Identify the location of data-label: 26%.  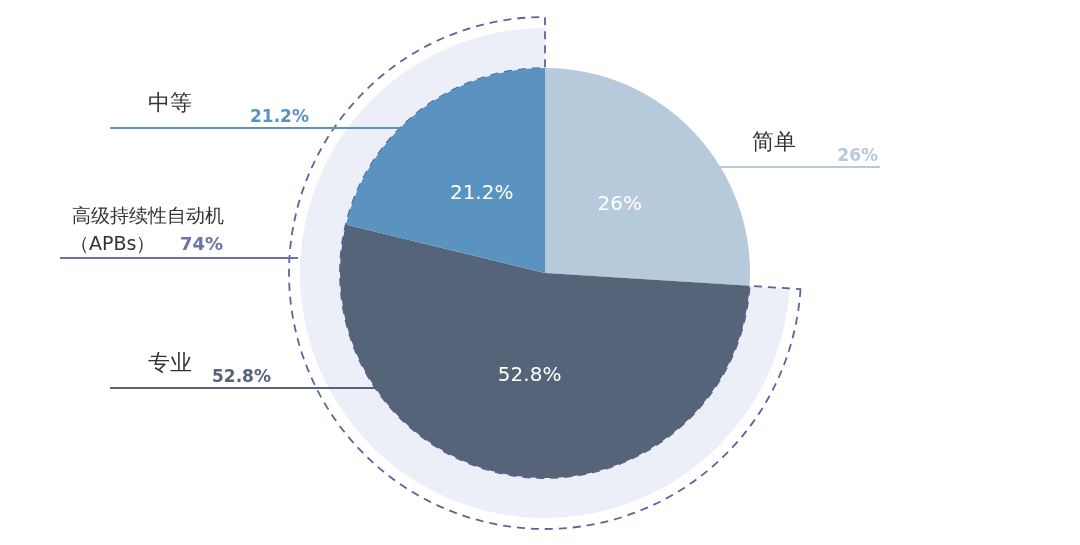
(619, 202).